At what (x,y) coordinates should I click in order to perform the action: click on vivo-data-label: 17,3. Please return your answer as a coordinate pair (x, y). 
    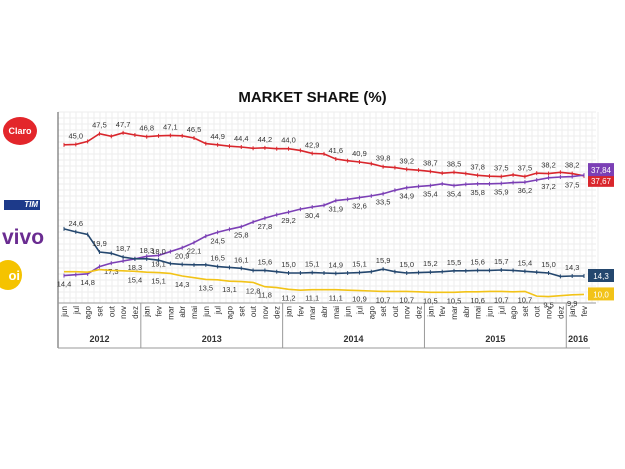
    Looking at the image, I should click on (111, 271).